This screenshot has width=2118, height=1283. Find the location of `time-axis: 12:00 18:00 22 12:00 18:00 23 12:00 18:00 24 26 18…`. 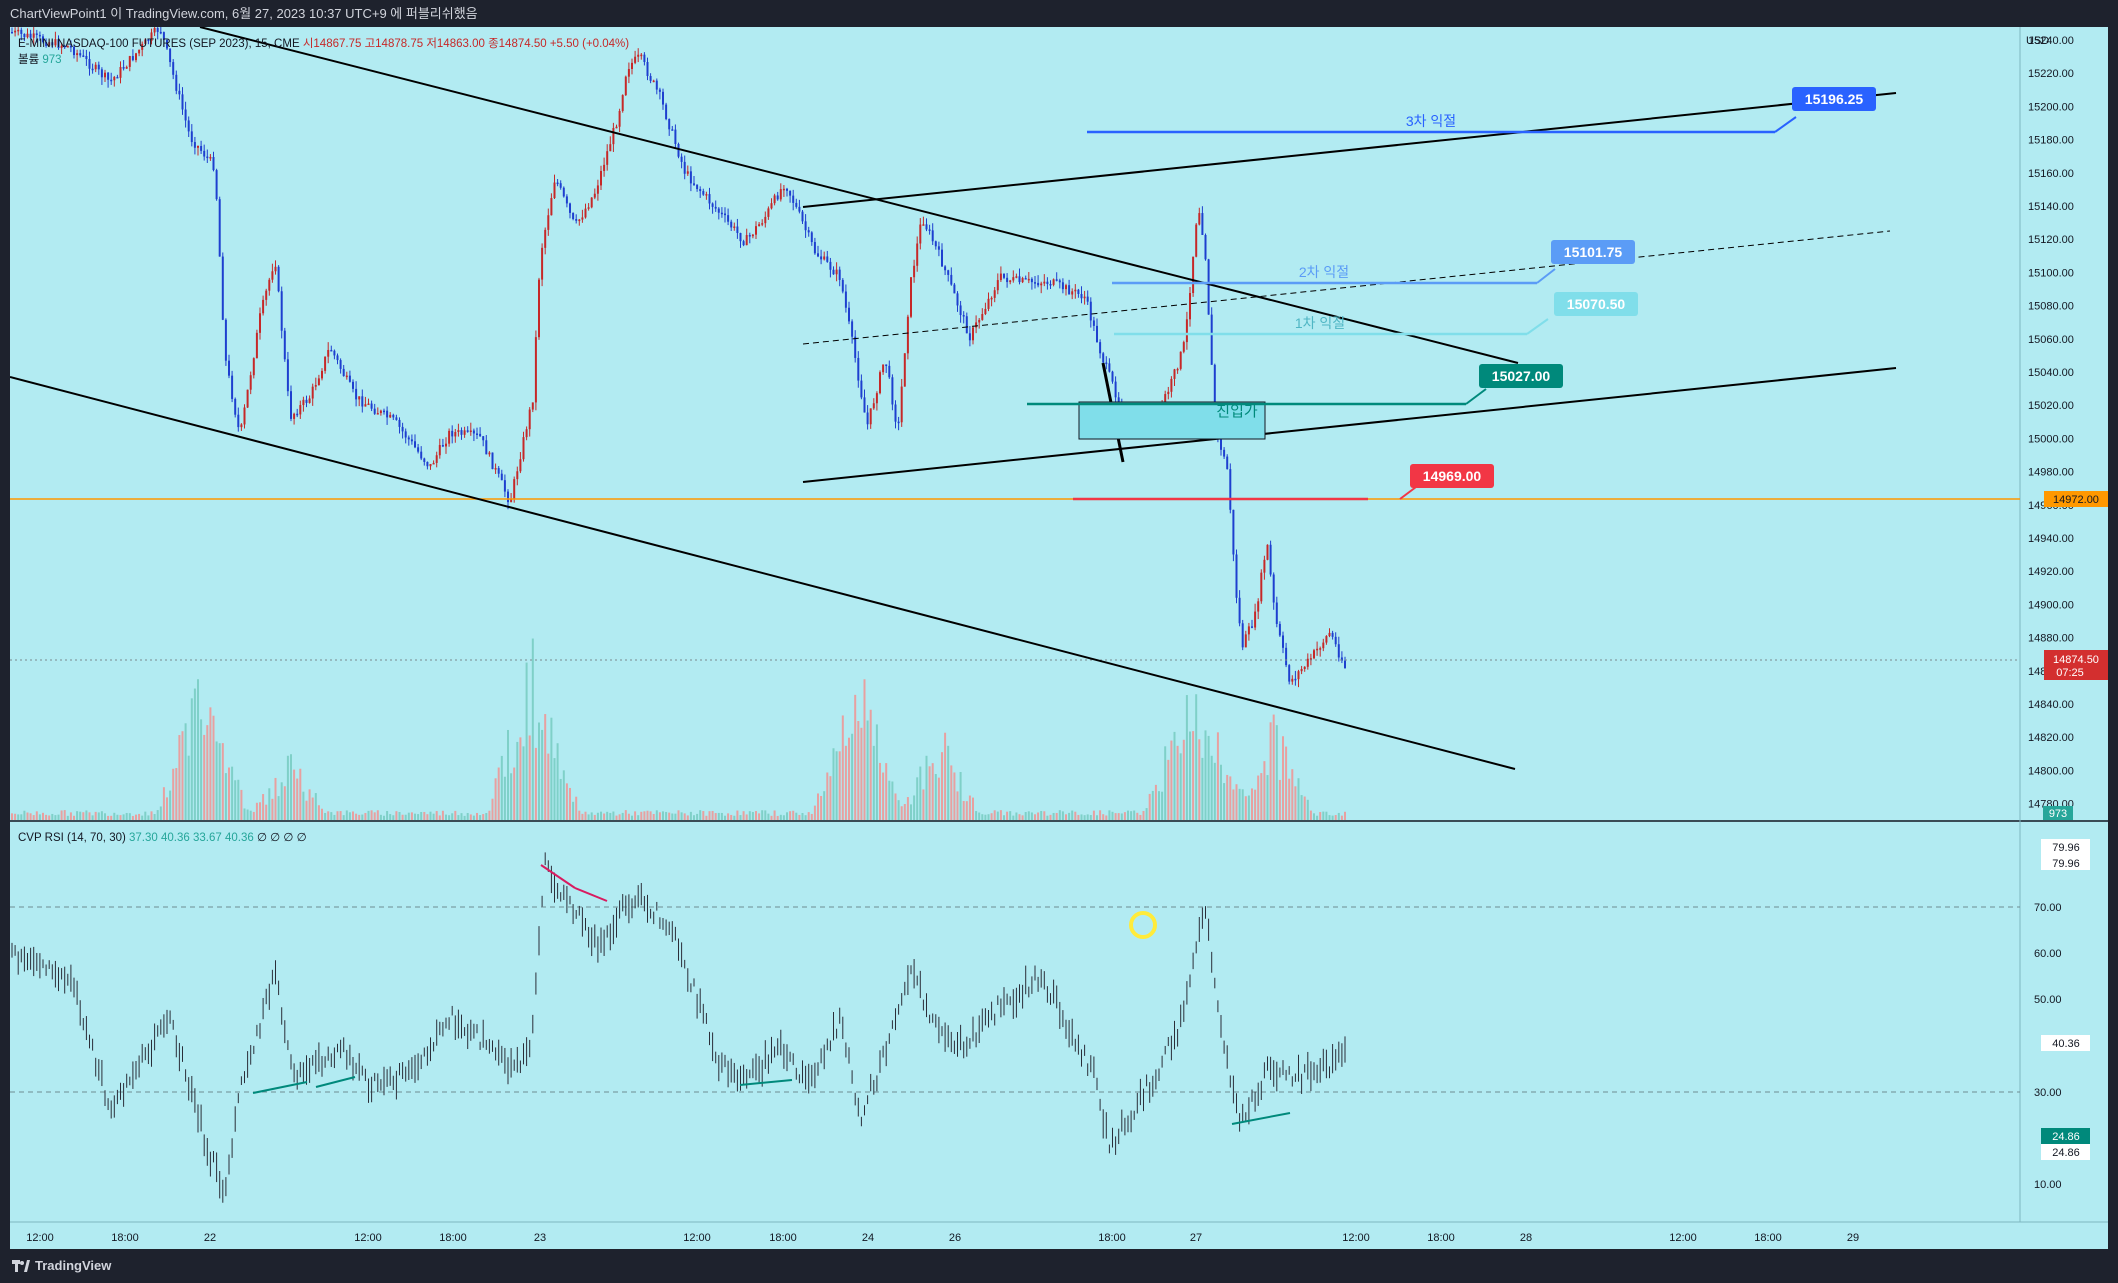

time-axis: 12:00 18:00 22 12:00 18:00 23 12:00 18:00 24 26 18… is located at coordinates (942, 1238).